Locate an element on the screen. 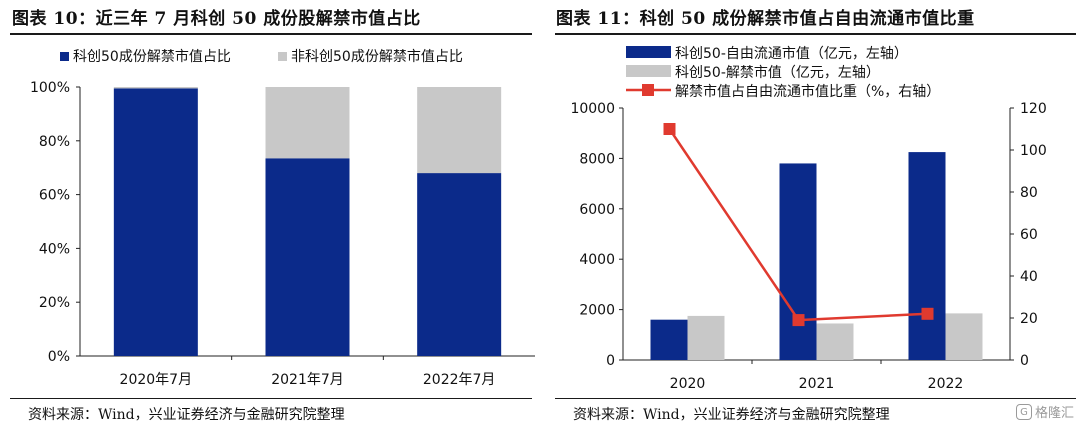 This screenshot has width=1080, height=429. right-title-rule is located at coordinates (815, 34).